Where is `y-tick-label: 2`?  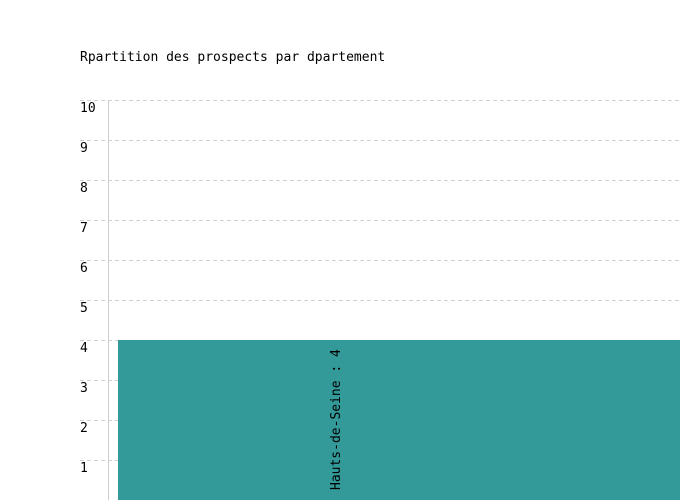
y-tick-label: 2 is located at coordinates (84, 428).